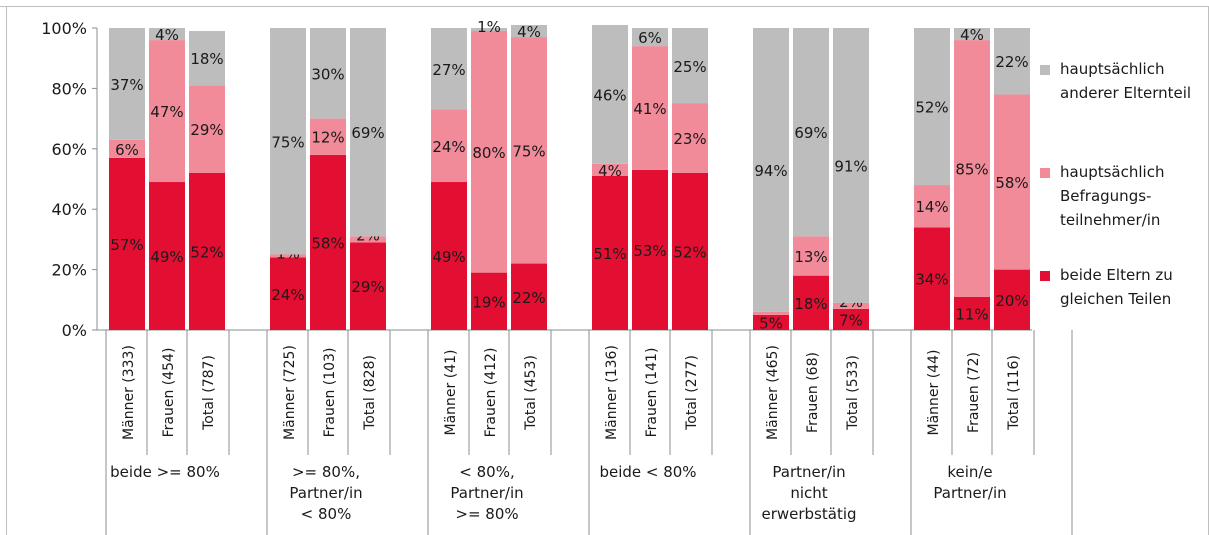 The image size is (1209, 535). I want to click on legend-label: hauptsächlich, so click(1112, 69).